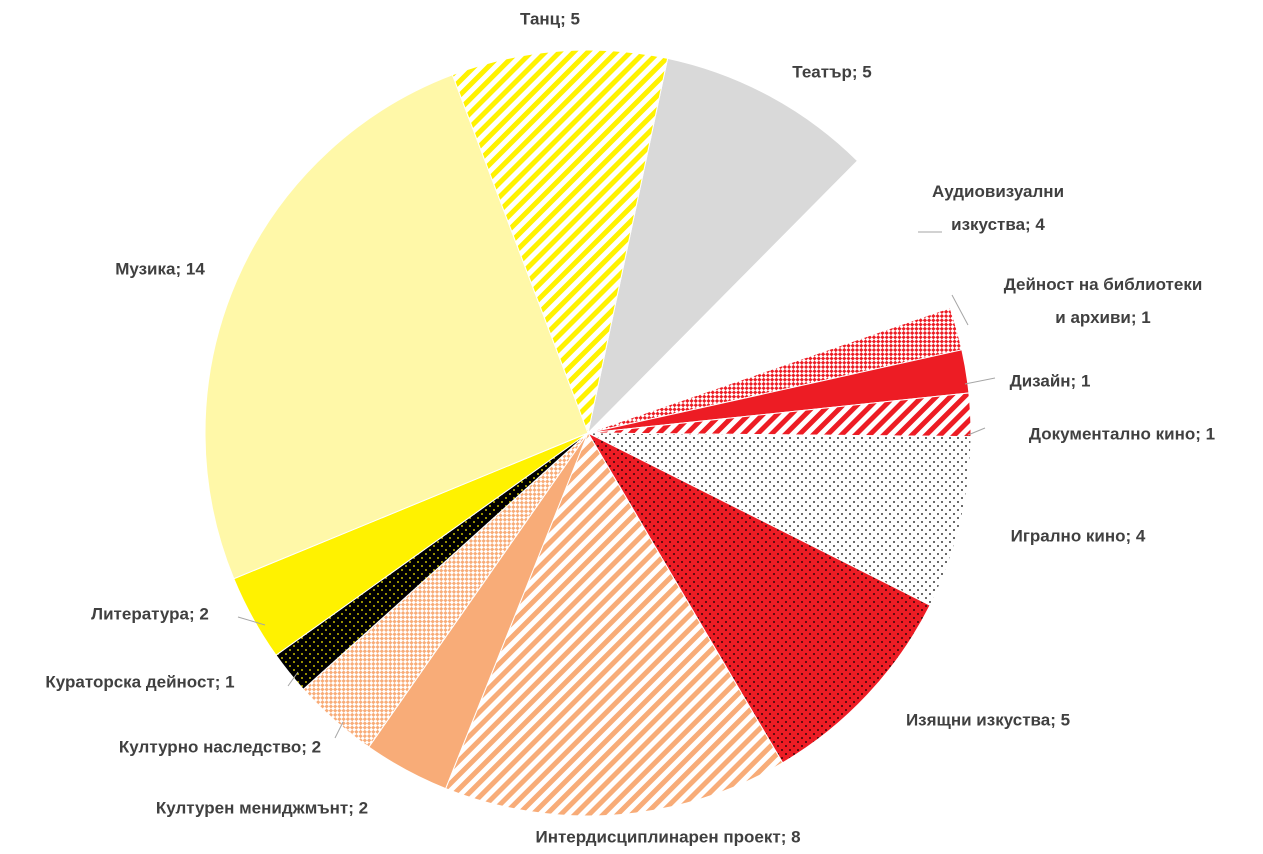 The height and width of the screenshot is (854, 1263). What do you see at coordinates (262, 807) in the screenshot?
I see `data-label: Културен мениджмънт; 2` at bounding box center [262, 807].